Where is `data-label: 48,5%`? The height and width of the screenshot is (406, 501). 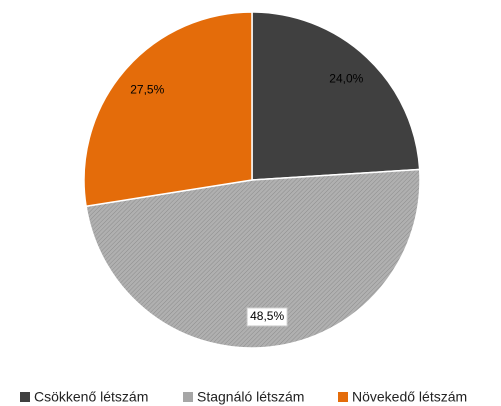
data-label: 48,5% is located at coordinates (267, 316).